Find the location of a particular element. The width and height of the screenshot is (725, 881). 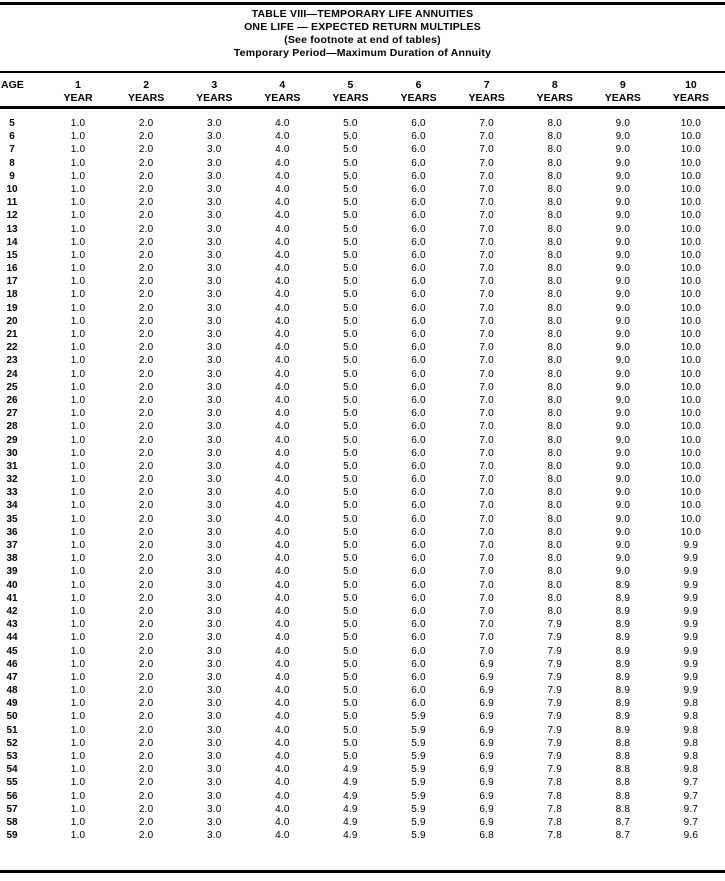

year-column-unit: YEAR is located at coordinates (78, 98).